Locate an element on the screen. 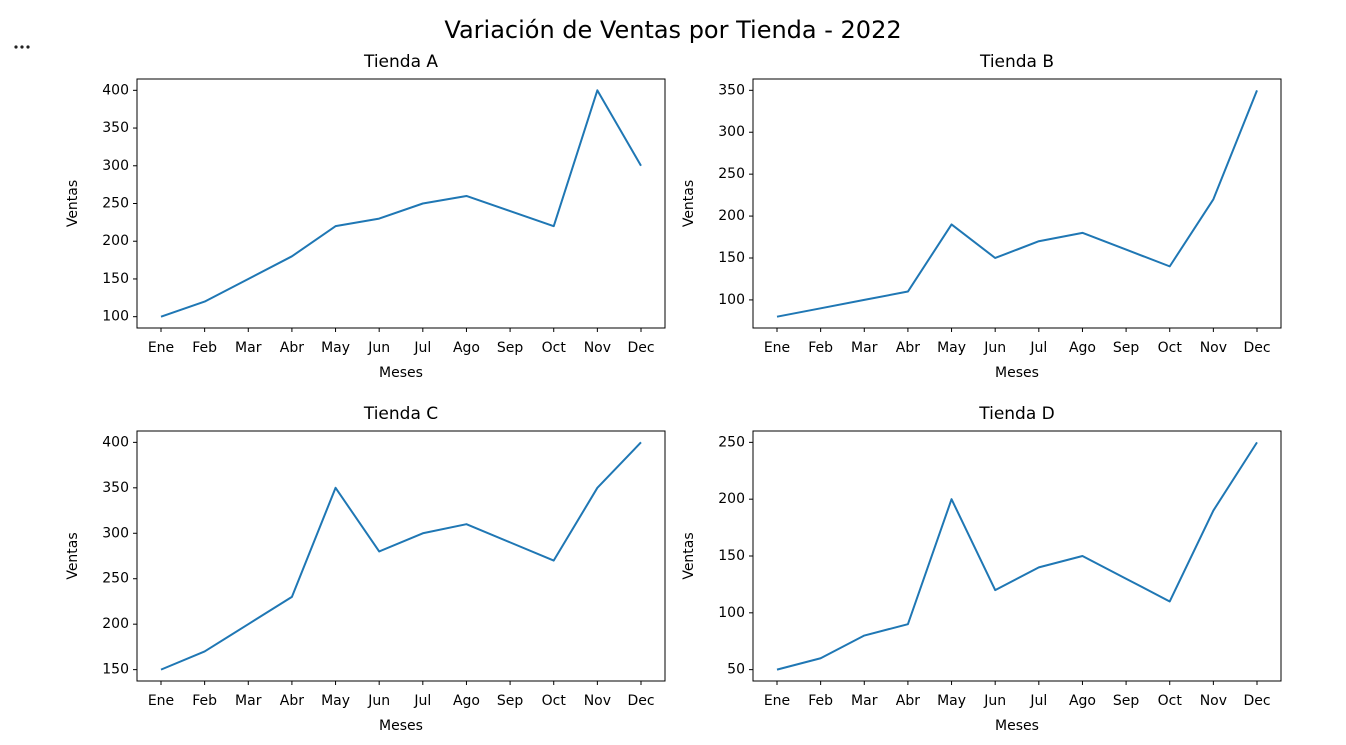 The image size is (1346, 745). subplot-title: Tienda A is located at coordinates (400, 62).